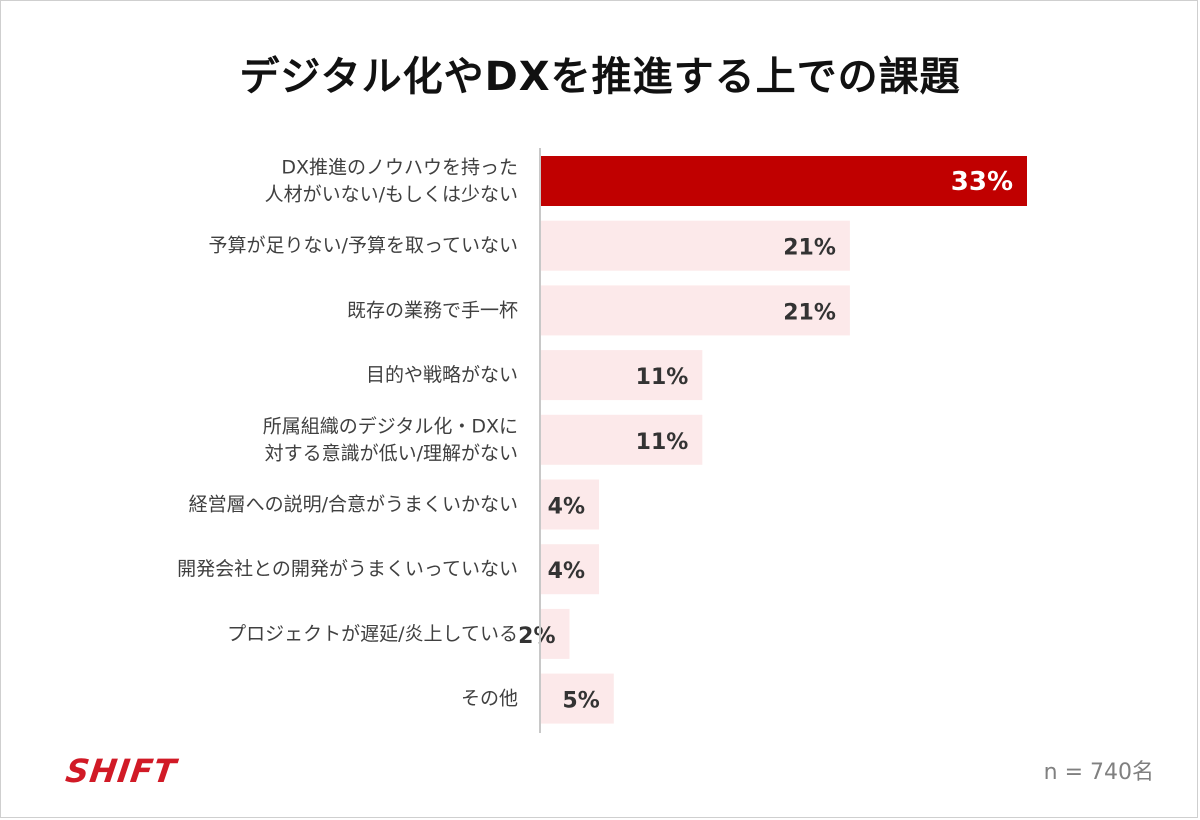 Image resolution: width=1200 pixels, height=820 pixels. What do you see at coordinates (121, 771) in the screenshot?
I see `shift-logo: SHIFT` at bounding box center [121, 771].